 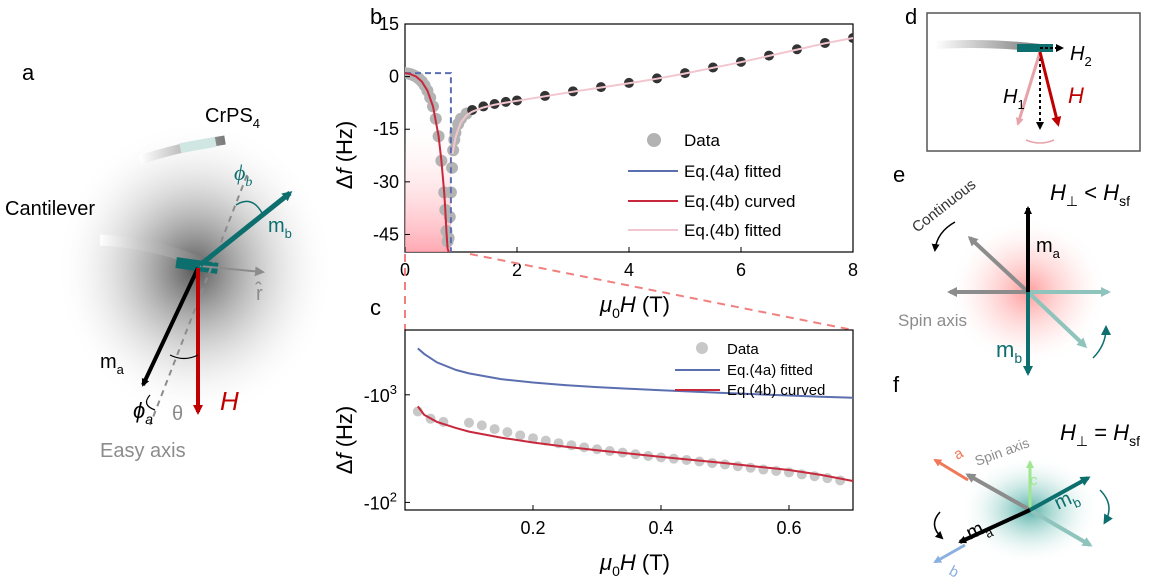 I want to click on y-tick-label: 15, so click(x=389, y=24).